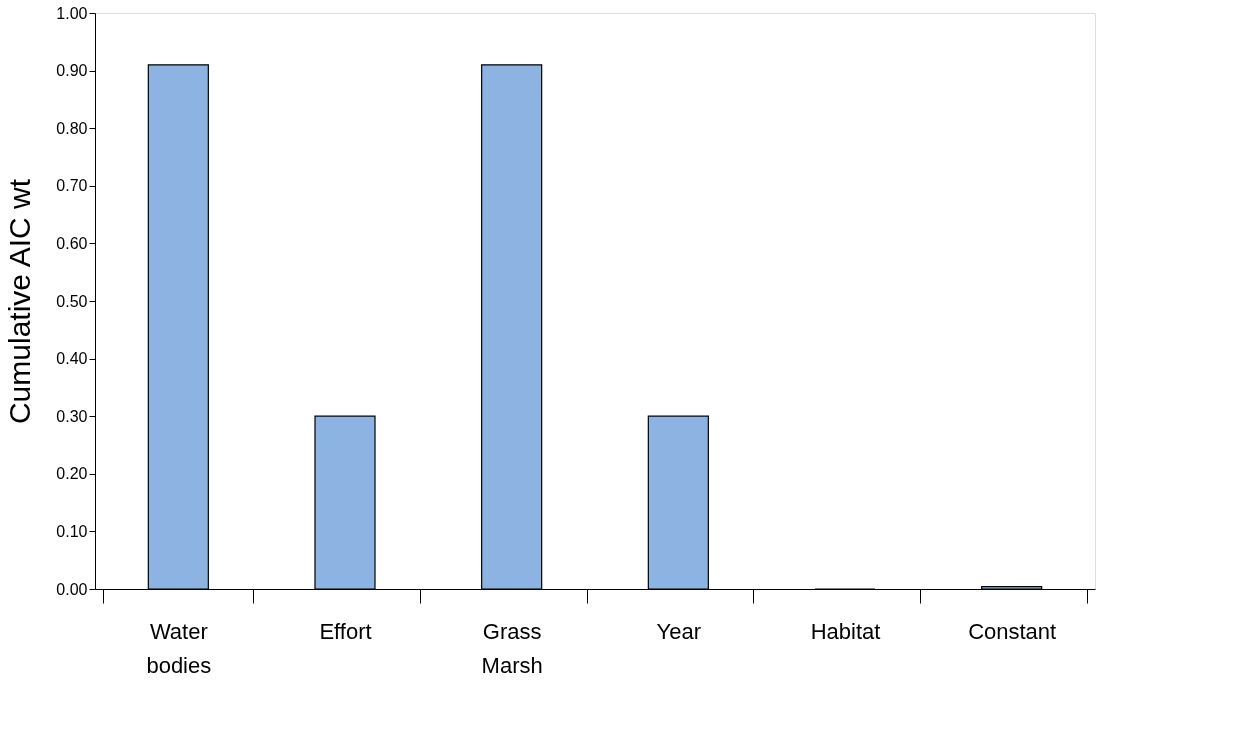 The width and height of the screenshot is (1233, 753). Describe the element at coordinates (72, 128) in the screenshot. I see `y-tick-label: 0.80` at that location.